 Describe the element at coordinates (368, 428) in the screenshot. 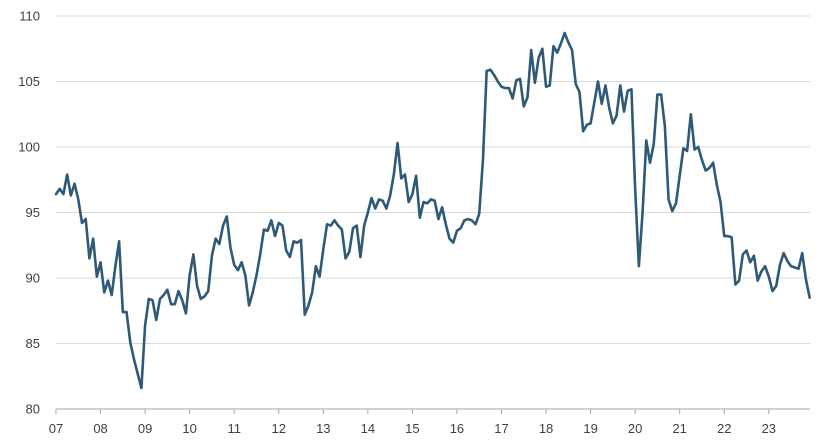

I see `x-tick-label: 14` at that location.